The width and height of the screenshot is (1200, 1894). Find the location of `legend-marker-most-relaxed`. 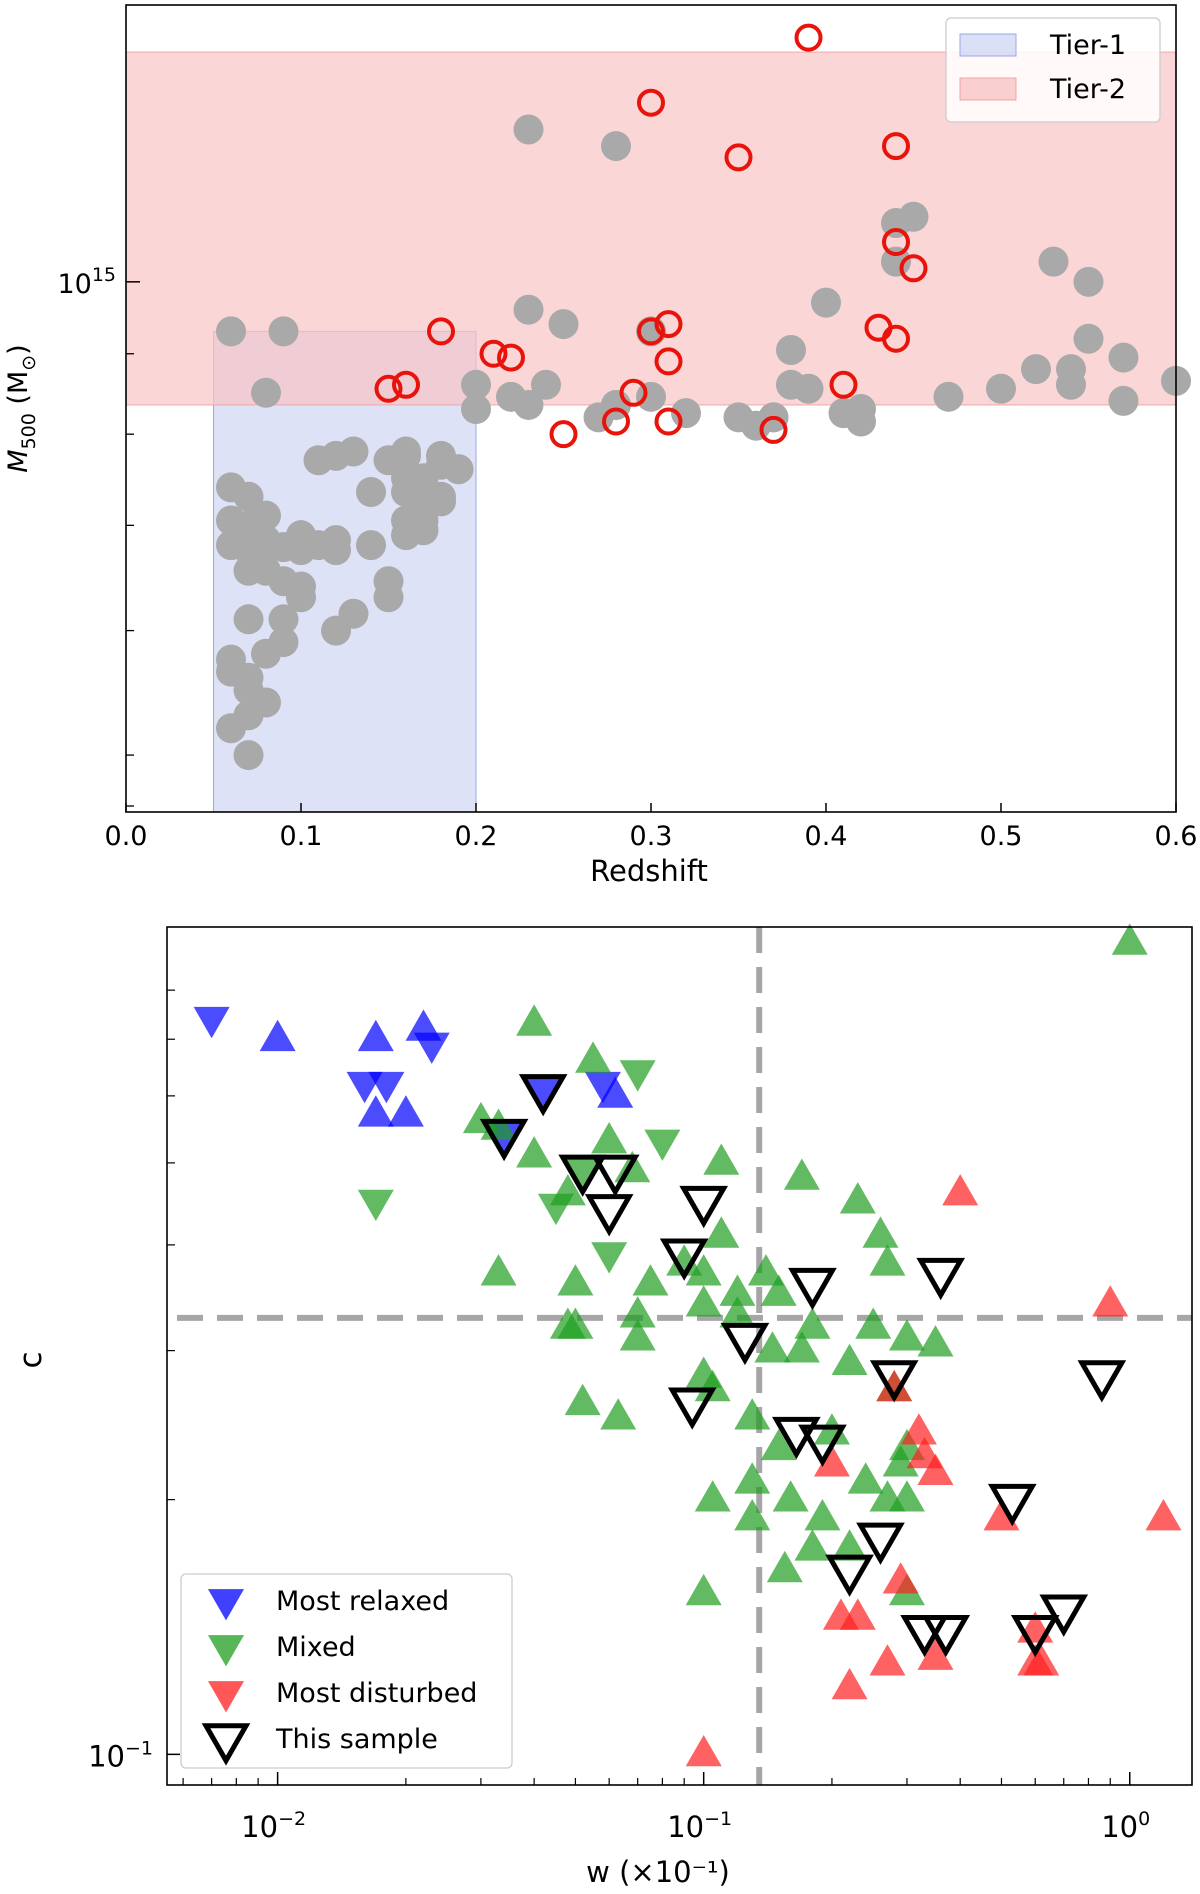

legend-marker-most-relaxed is located at coordinates (226, 1605).